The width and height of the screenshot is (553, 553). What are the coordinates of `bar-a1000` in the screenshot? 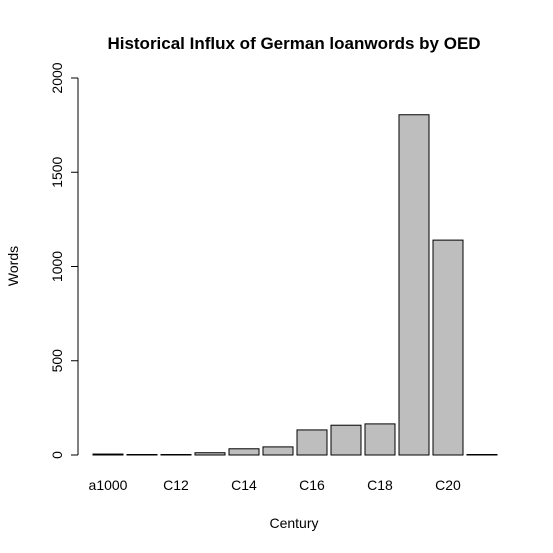 It's located at (108, 454).